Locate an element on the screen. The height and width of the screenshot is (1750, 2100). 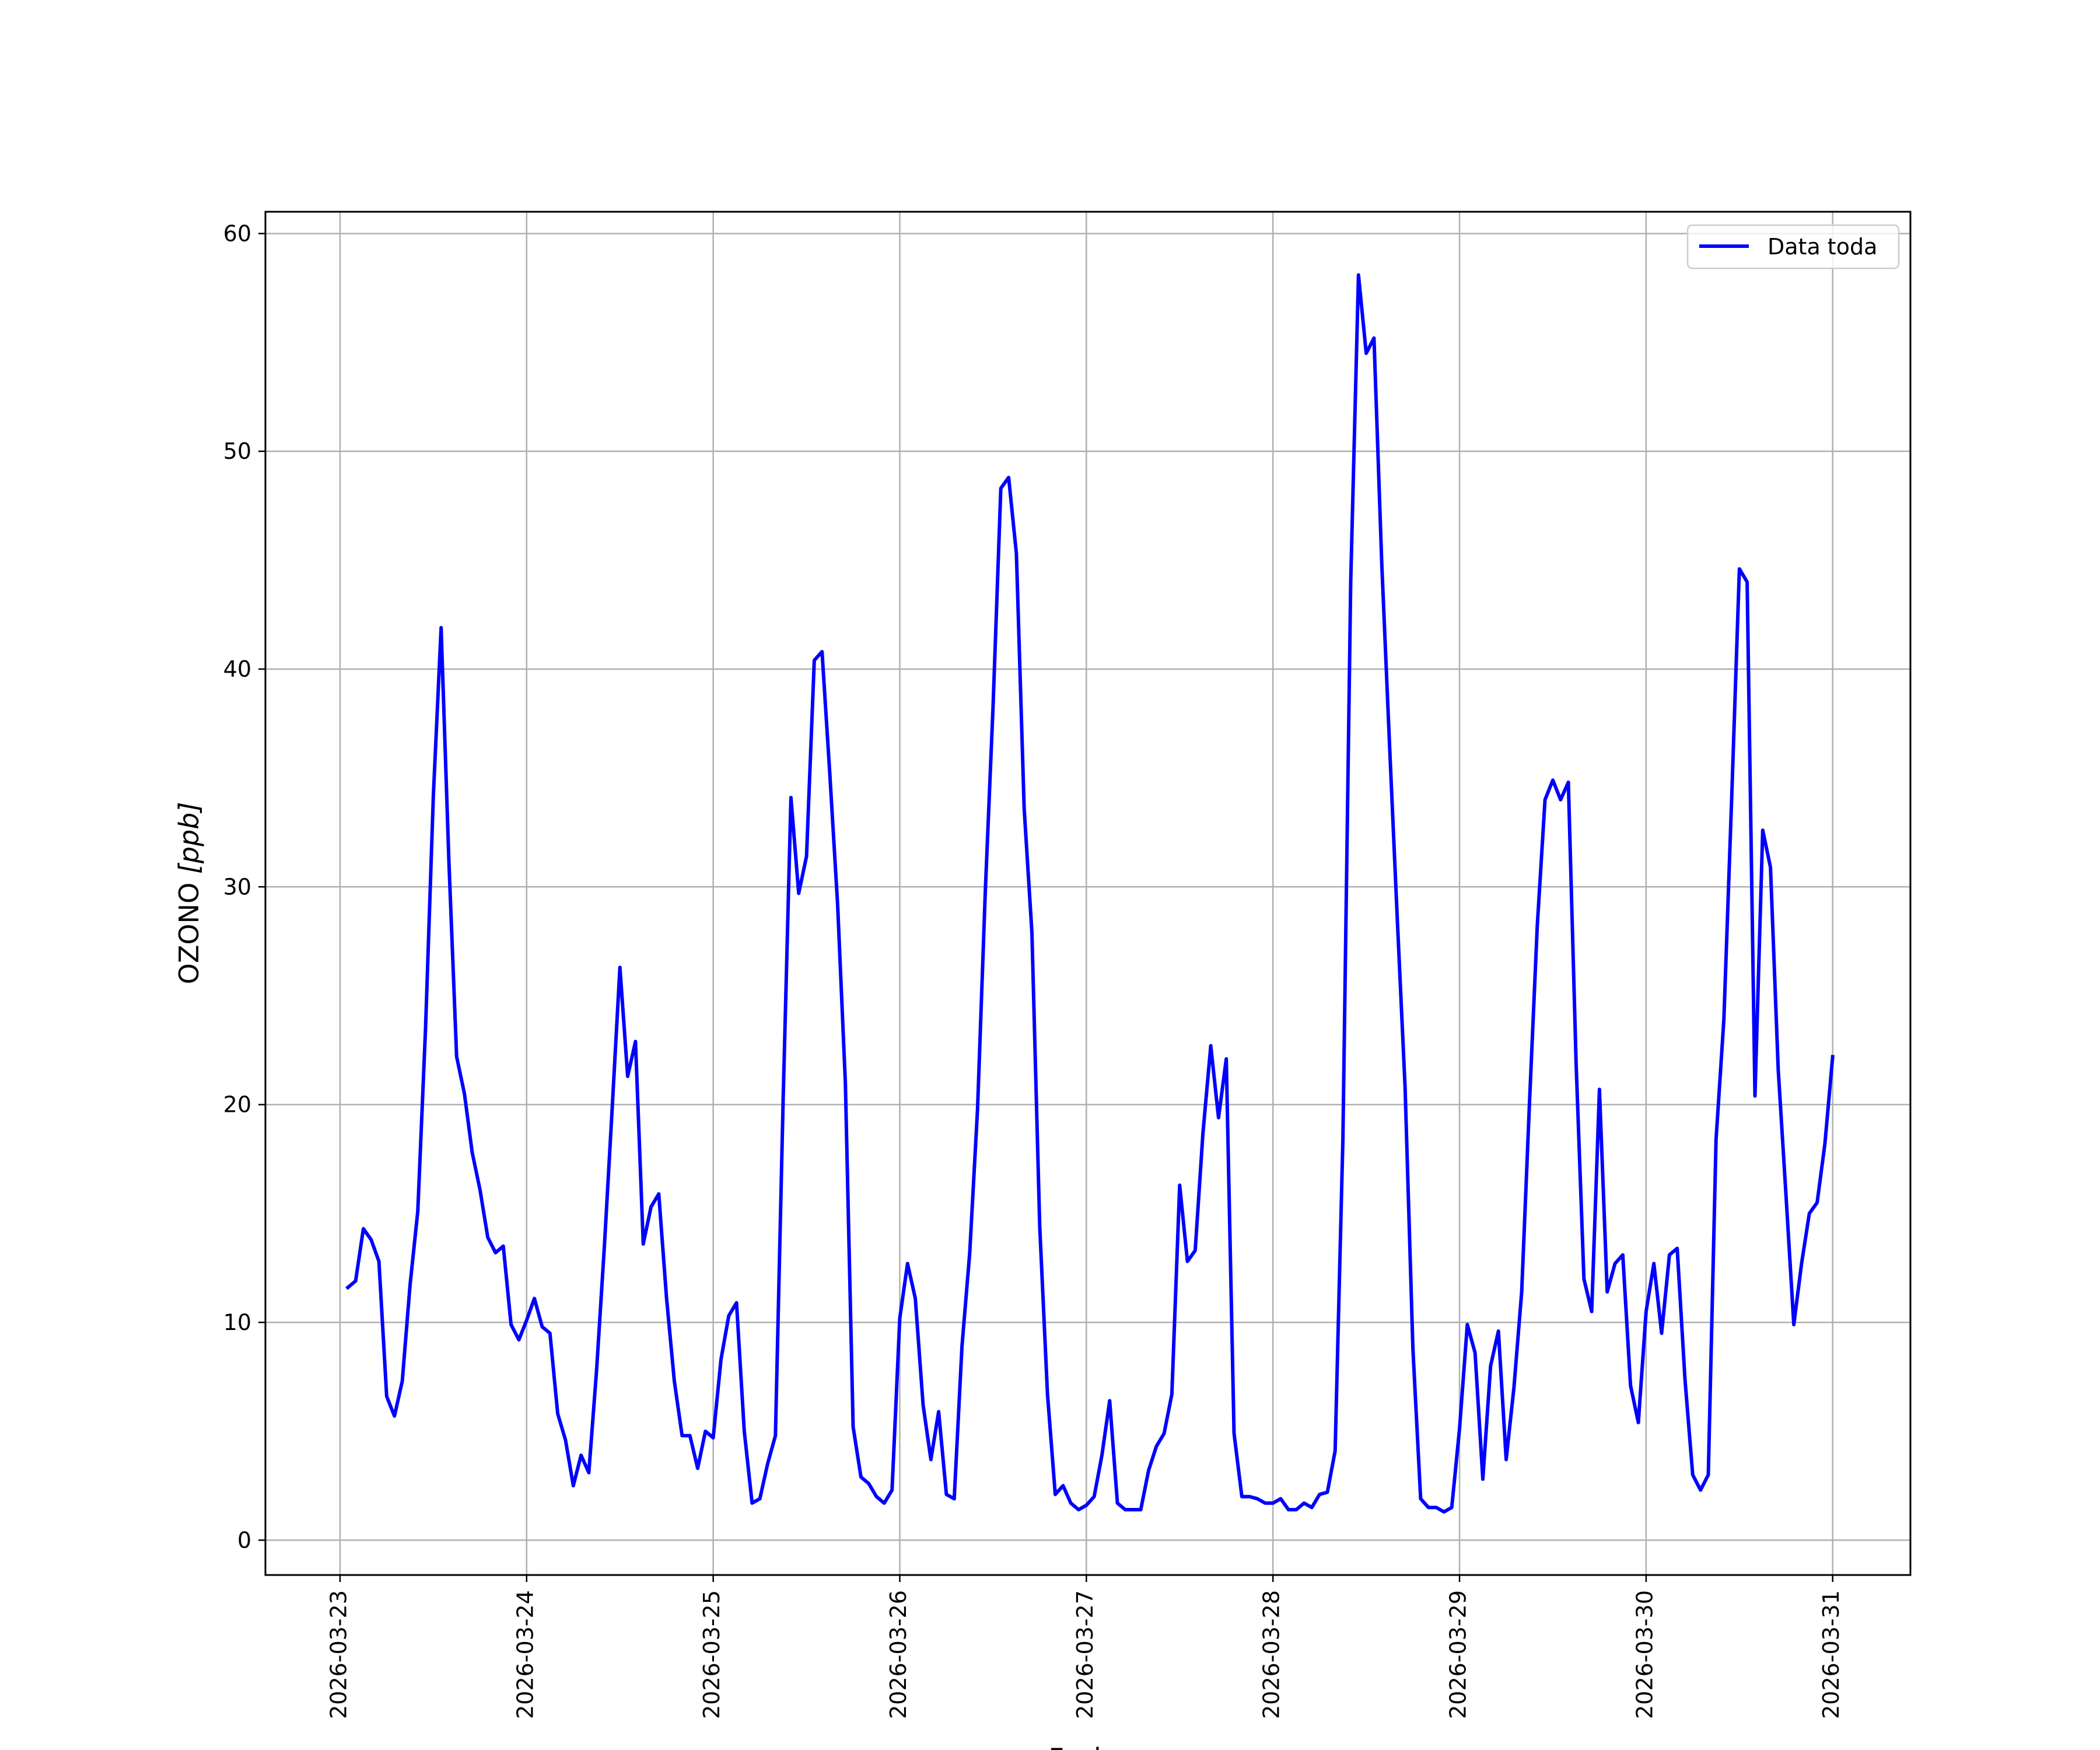
x-tick-label: 2026-03-24 is located at coordinates (525, 1654).